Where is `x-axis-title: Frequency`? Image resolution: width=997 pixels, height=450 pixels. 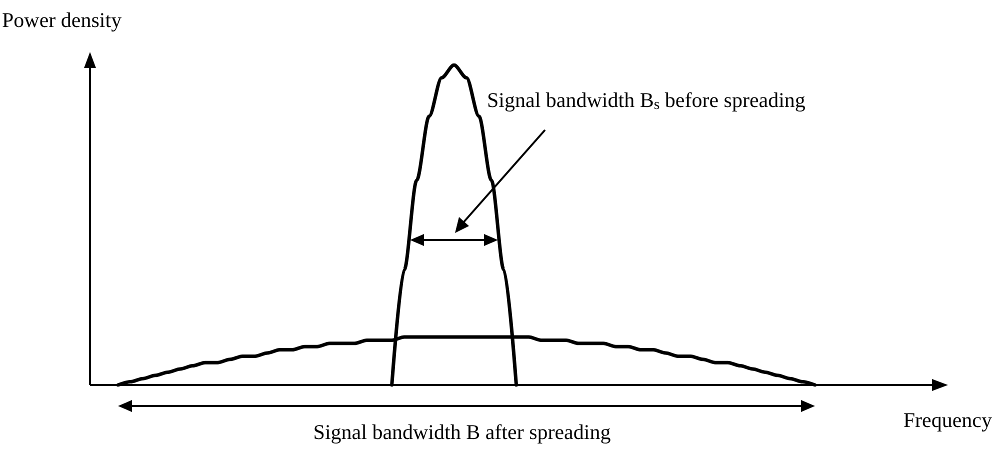 x-axis-title: Frequency is located at coordinates (947, 420).